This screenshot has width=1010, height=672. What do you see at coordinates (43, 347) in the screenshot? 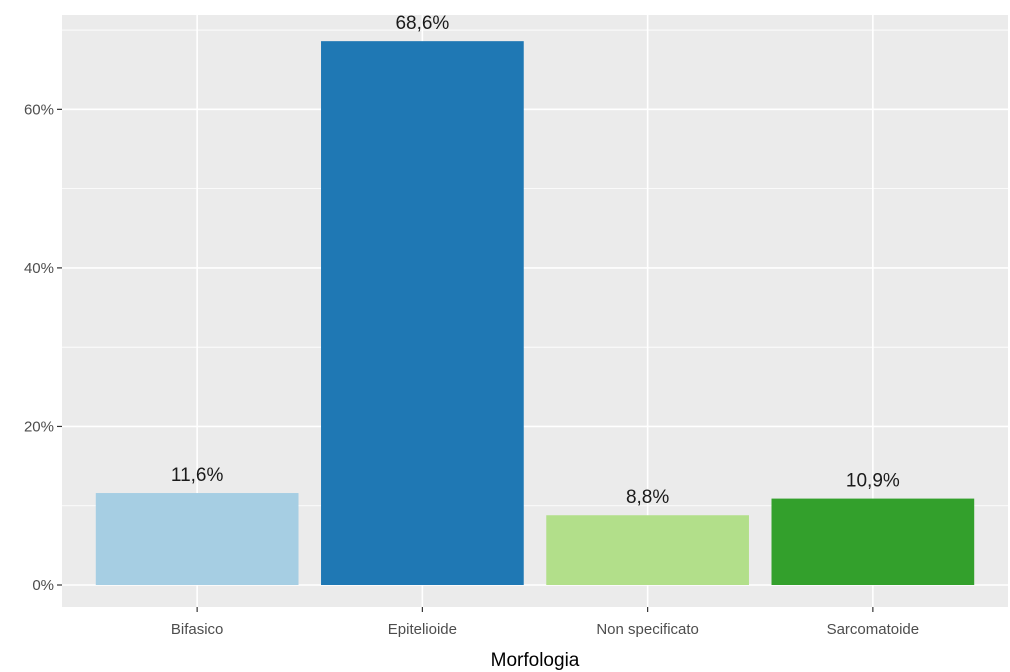
I see `y-axis: 0% 20% 40% 60%` at bounding box center [43, 347].